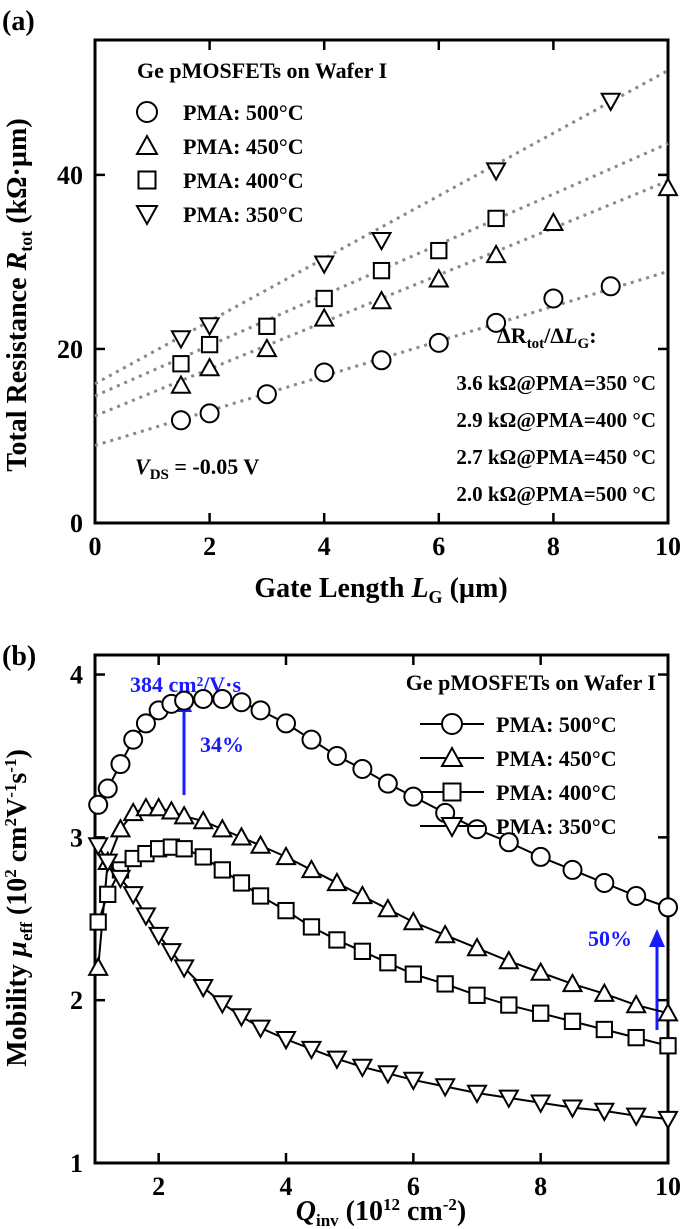  I want to click on t: (10, so click(17, 900).